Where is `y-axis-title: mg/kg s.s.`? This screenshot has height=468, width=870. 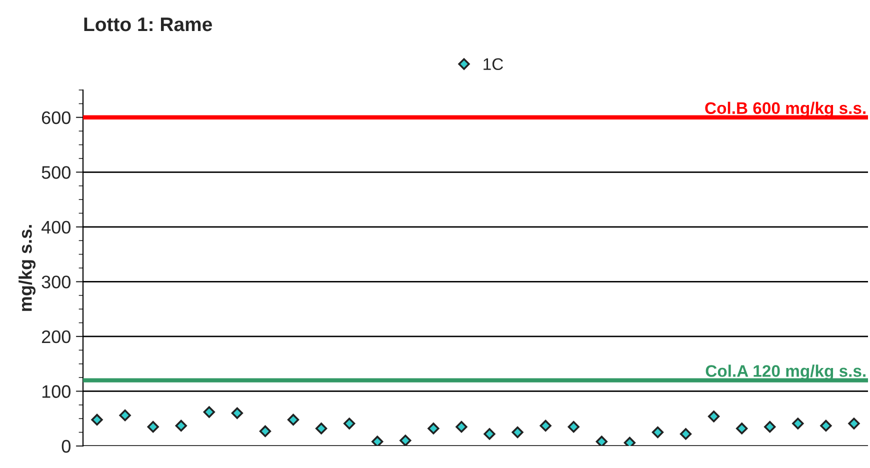 y-axis-title: mg/kg s.s. is located at coordinates (27, 268).